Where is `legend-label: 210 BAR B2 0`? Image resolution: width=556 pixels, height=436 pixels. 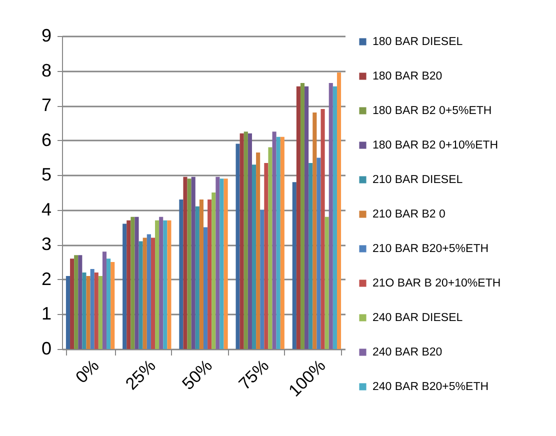 legend-label: 210 BAR B2 0 is located at coordinates (409, 214).